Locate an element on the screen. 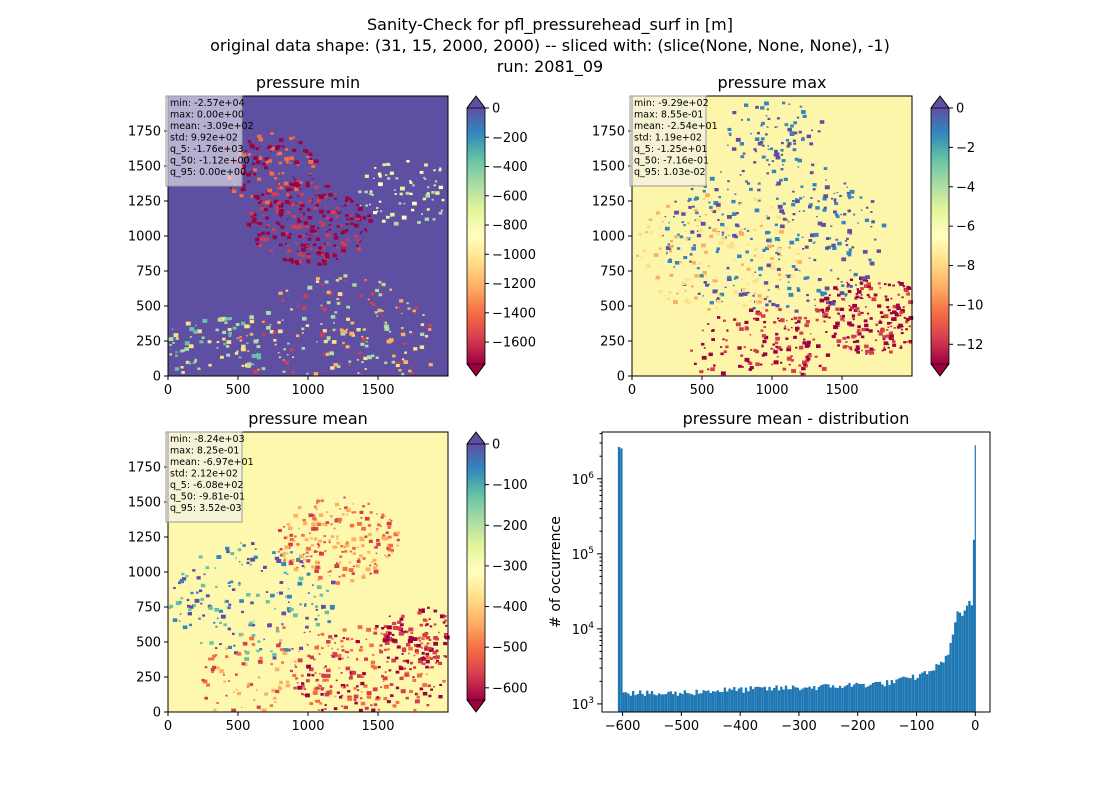  x-tick-label: 1000 is located at coordinates (771, 390).